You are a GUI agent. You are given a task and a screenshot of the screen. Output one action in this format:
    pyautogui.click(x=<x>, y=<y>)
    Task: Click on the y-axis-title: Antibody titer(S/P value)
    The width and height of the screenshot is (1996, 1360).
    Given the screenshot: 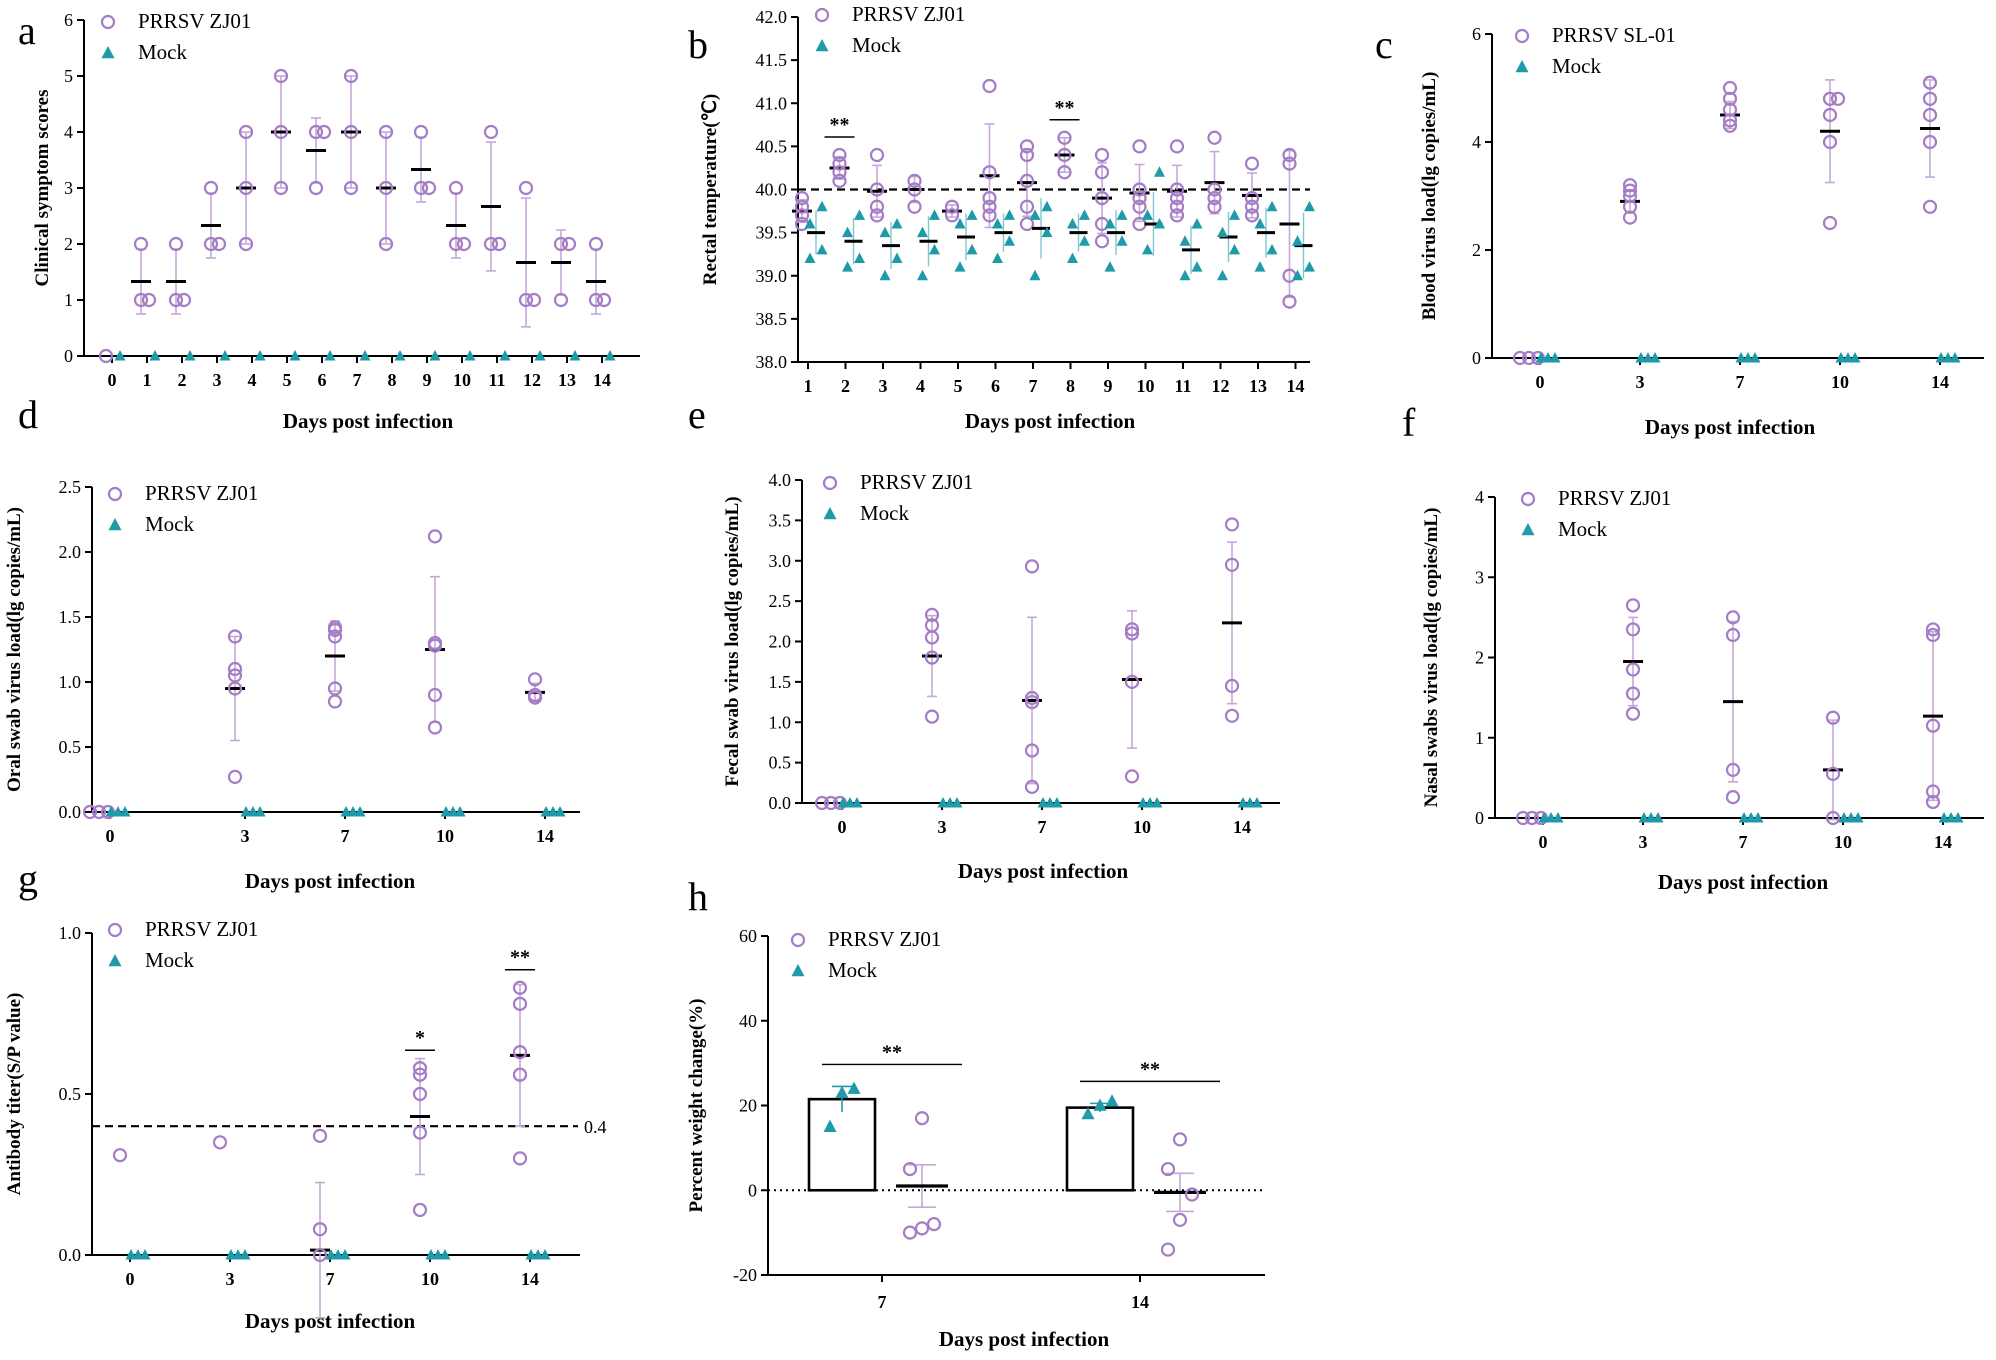 What is the action you would take?
    pyautogui.click(x=14, y=1094)
    